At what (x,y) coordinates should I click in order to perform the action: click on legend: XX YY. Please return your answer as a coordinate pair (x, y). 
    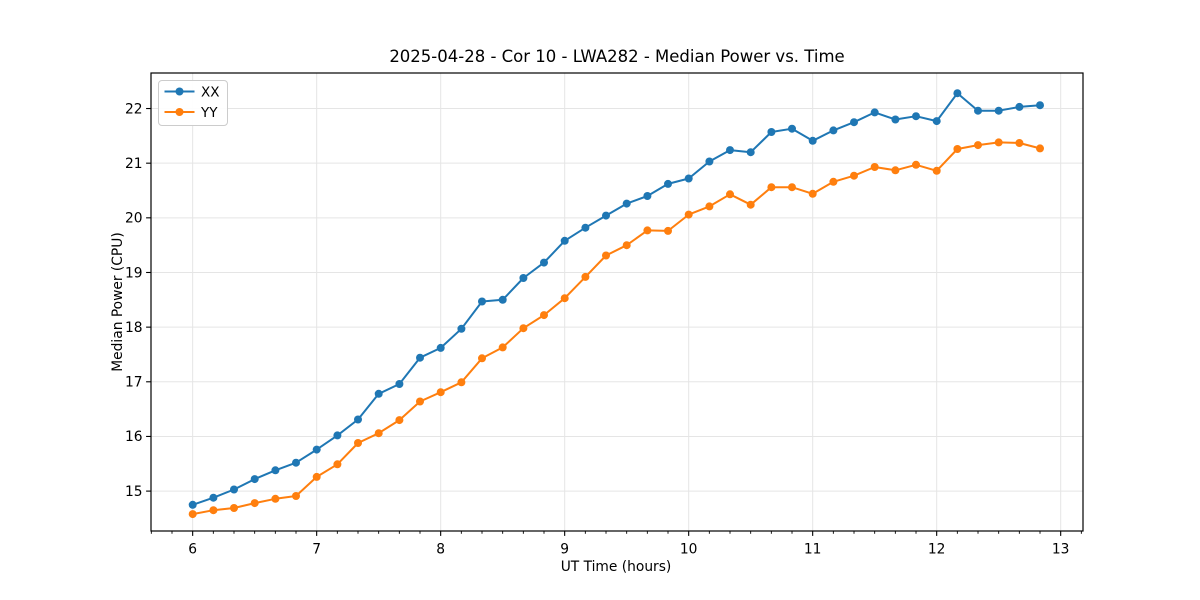
    Looking at the image, I should click on (193, 103).